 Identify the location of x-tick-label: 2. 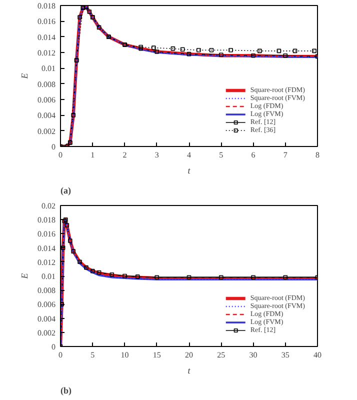
(124, 155).